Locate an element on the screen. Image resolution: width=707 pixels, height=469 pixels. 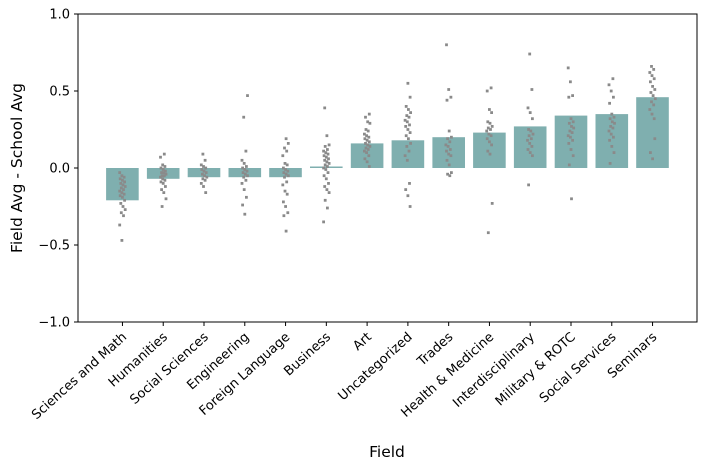
bar is located at coordinates (408, 154).